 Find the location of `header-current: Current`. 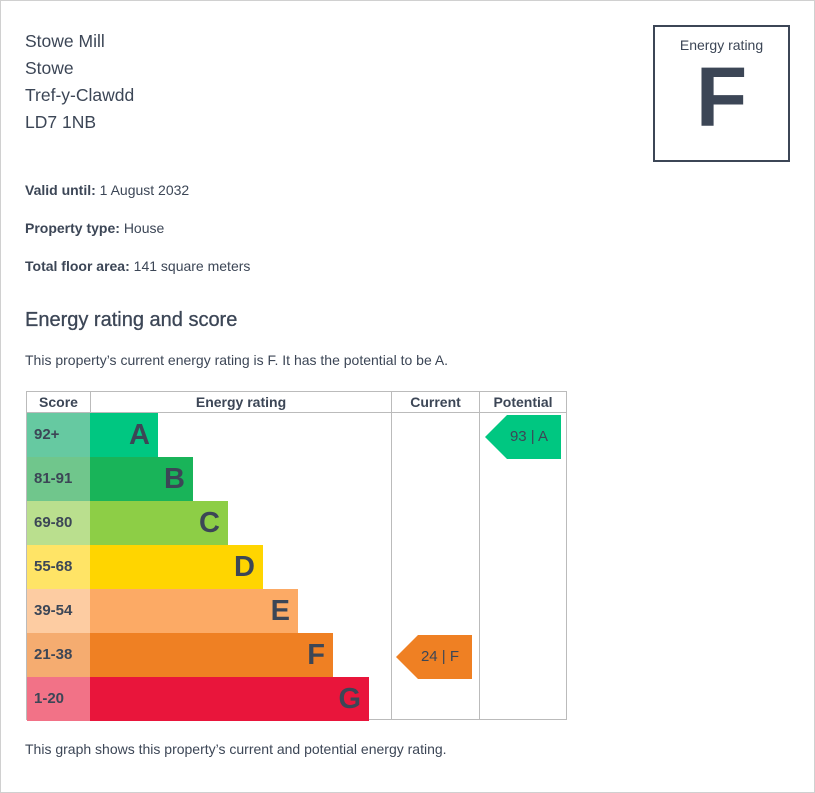

header-current: Current is located at coordinates (435, 402).